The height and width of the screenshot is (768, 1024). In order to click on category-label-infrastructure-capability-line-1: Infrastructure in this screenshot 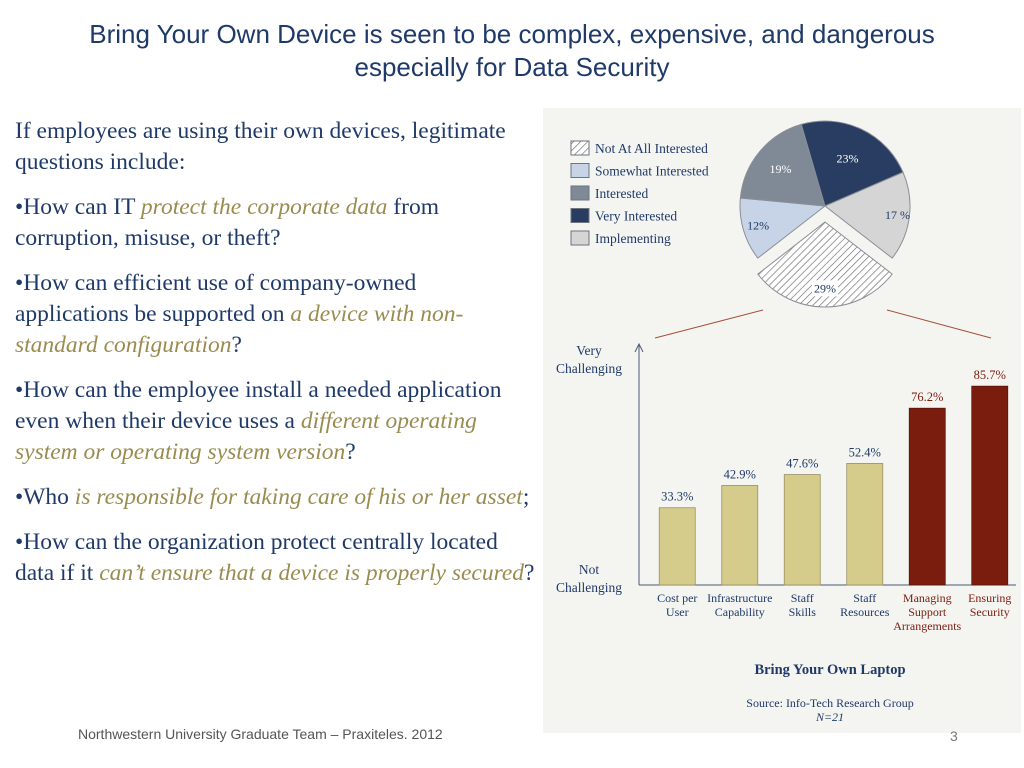, I will do `click(739, 598)`.